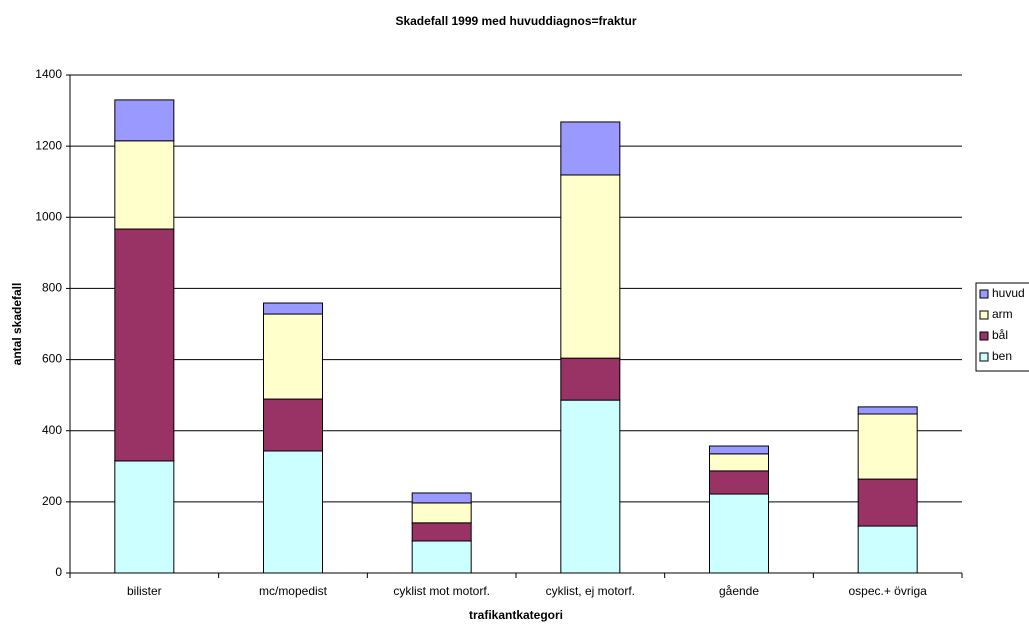  I want to click on y-tick-label: 1000, so click(48, 216).